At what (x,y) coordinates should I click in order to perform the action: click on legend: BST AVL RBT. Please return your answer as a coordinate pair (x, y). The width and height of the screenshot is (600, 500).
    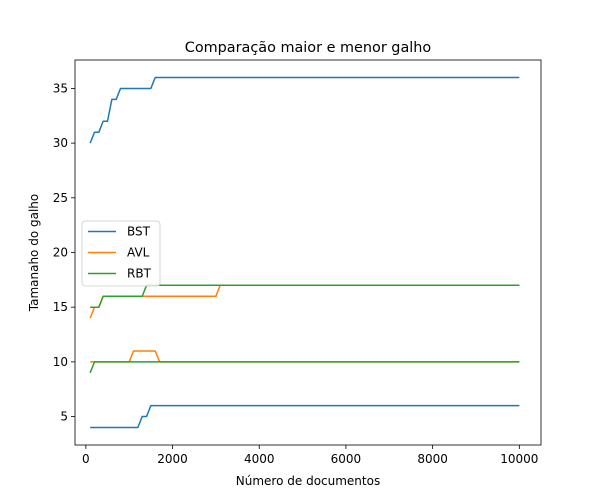
    Looking at the image, I should click on (121, 253).